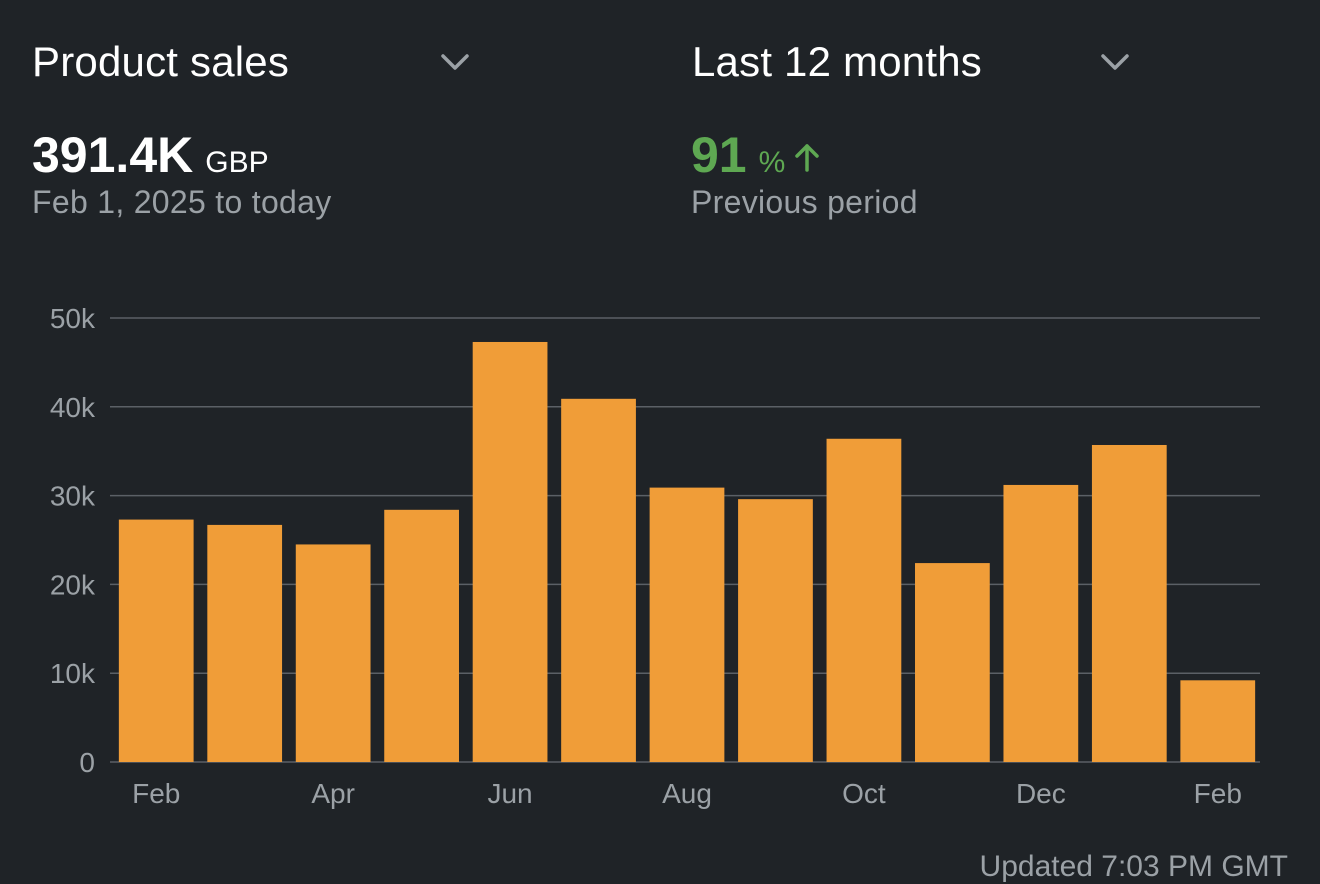 This screenshot has width=1320, height=884. What do you see at coordinates (757, 155) in the screenshot?
I see `change-kpi: 91 %` at bounding box center [757, 155].